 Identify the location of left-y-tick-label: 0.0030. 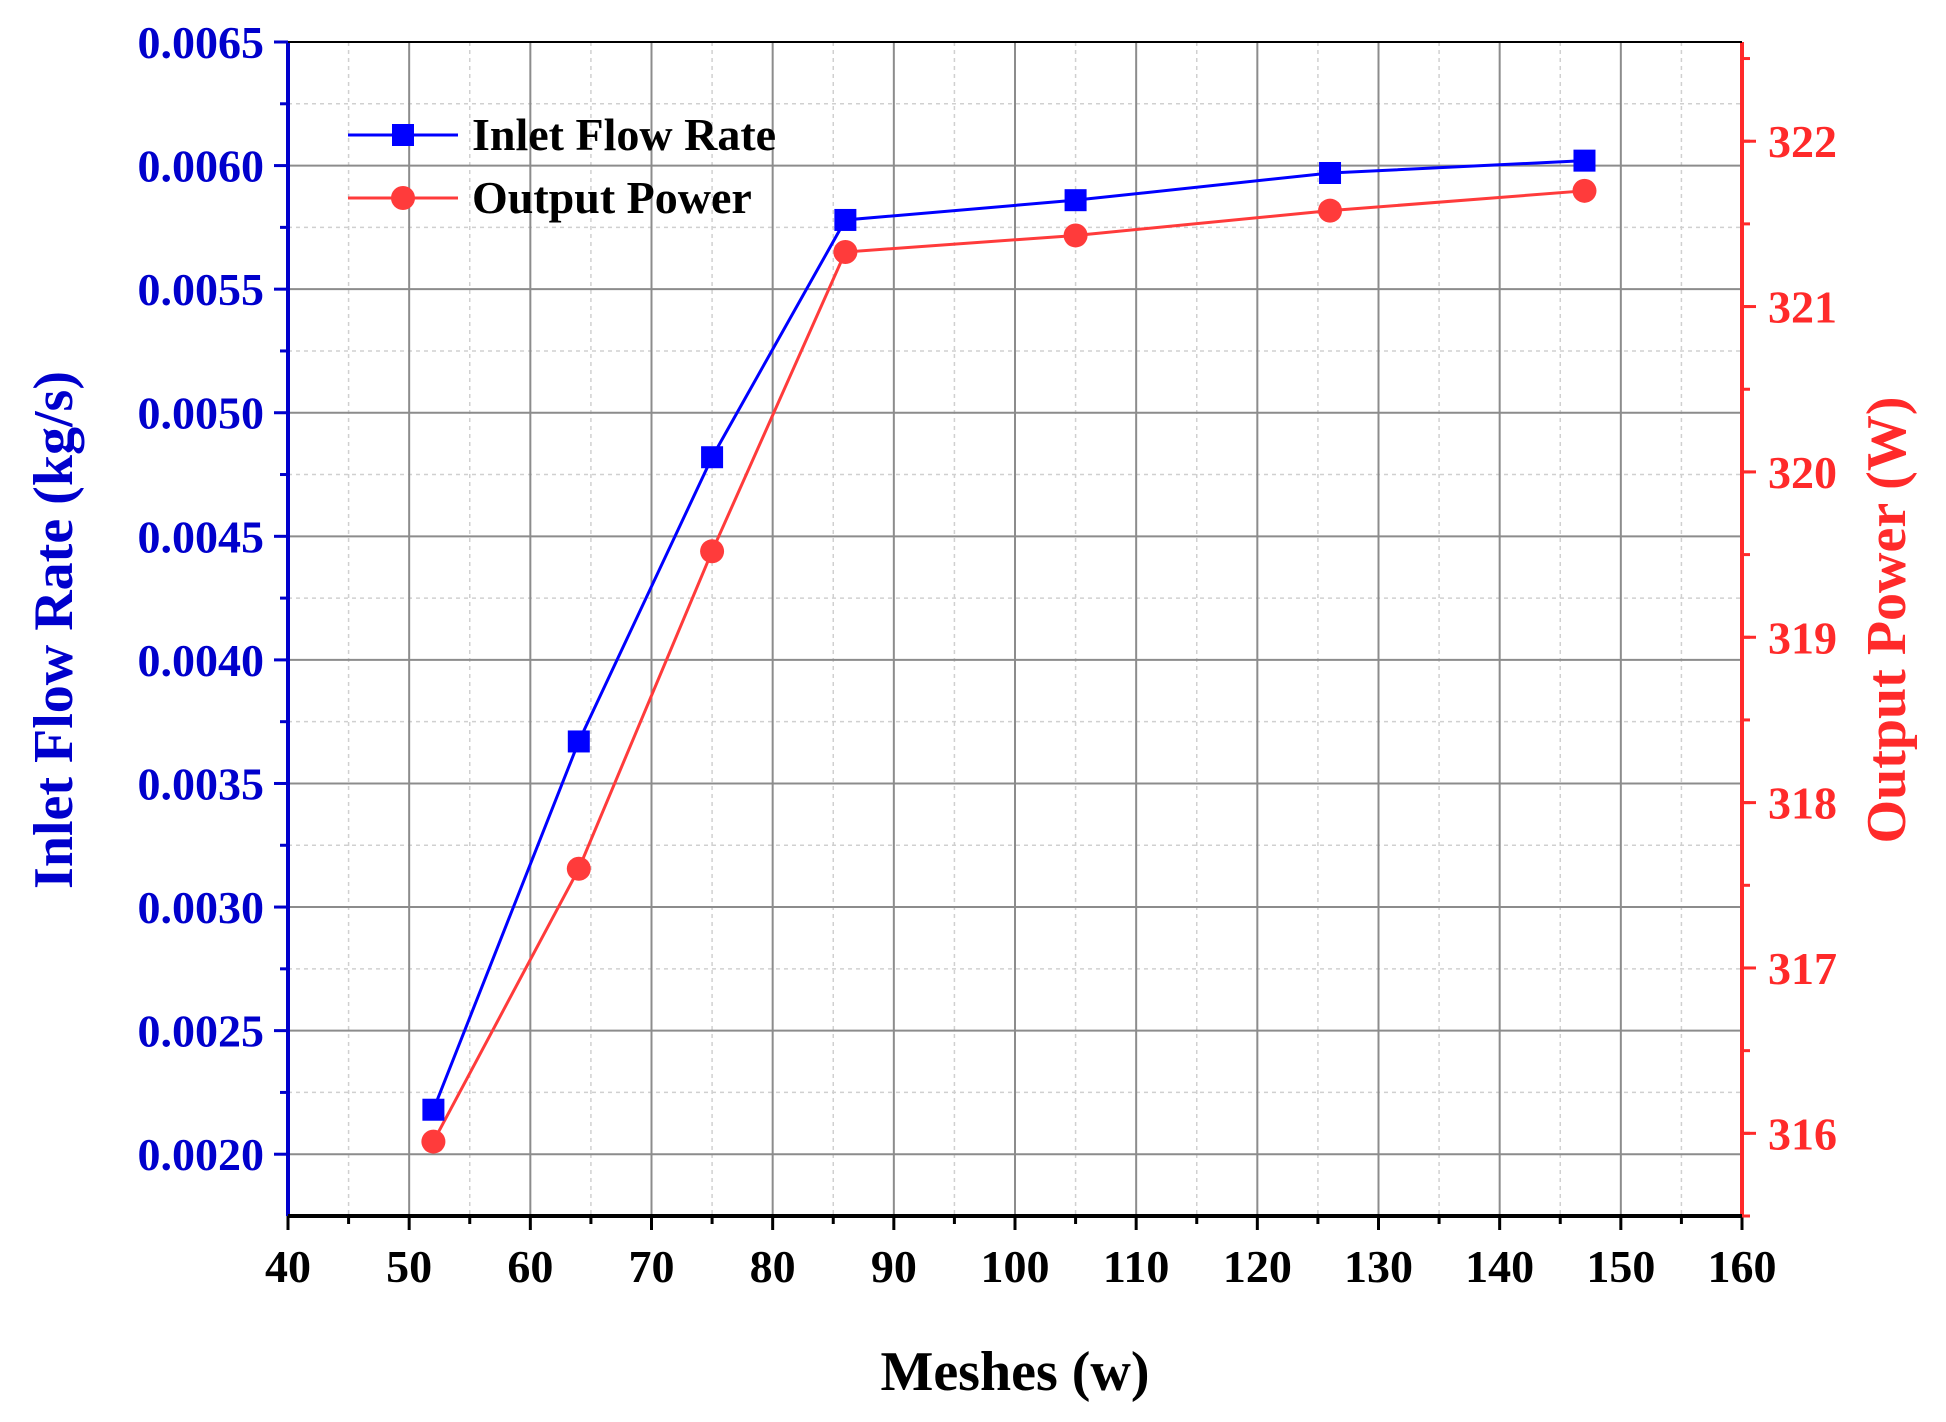
(201, 907).